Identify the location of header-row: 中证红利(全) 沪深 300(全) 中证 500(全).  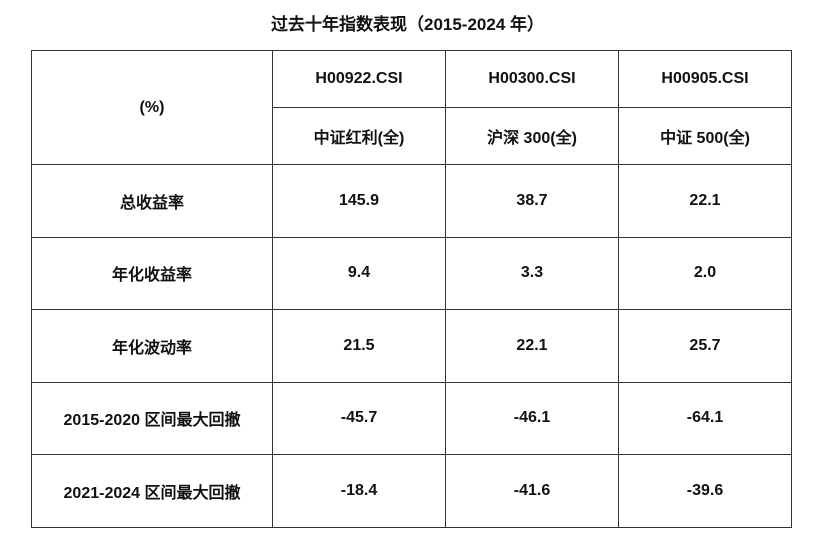
(412, 136).